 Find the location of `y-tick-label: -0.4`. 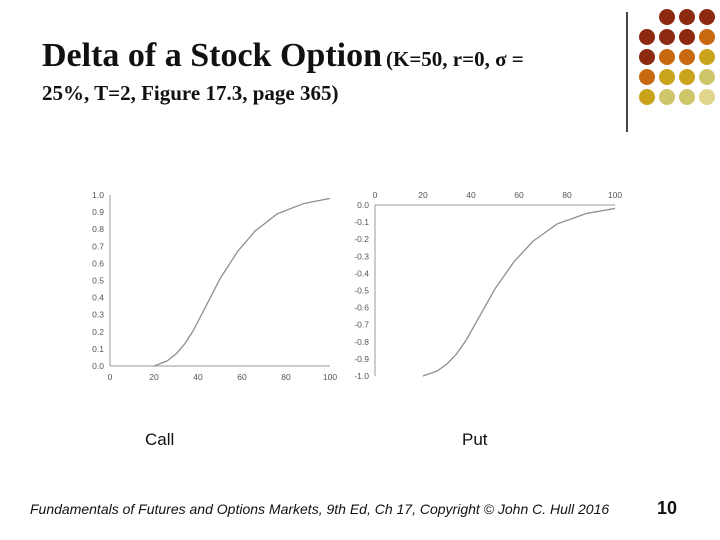

y-tick-label: -0.4 is located at coordinates (361, 273).